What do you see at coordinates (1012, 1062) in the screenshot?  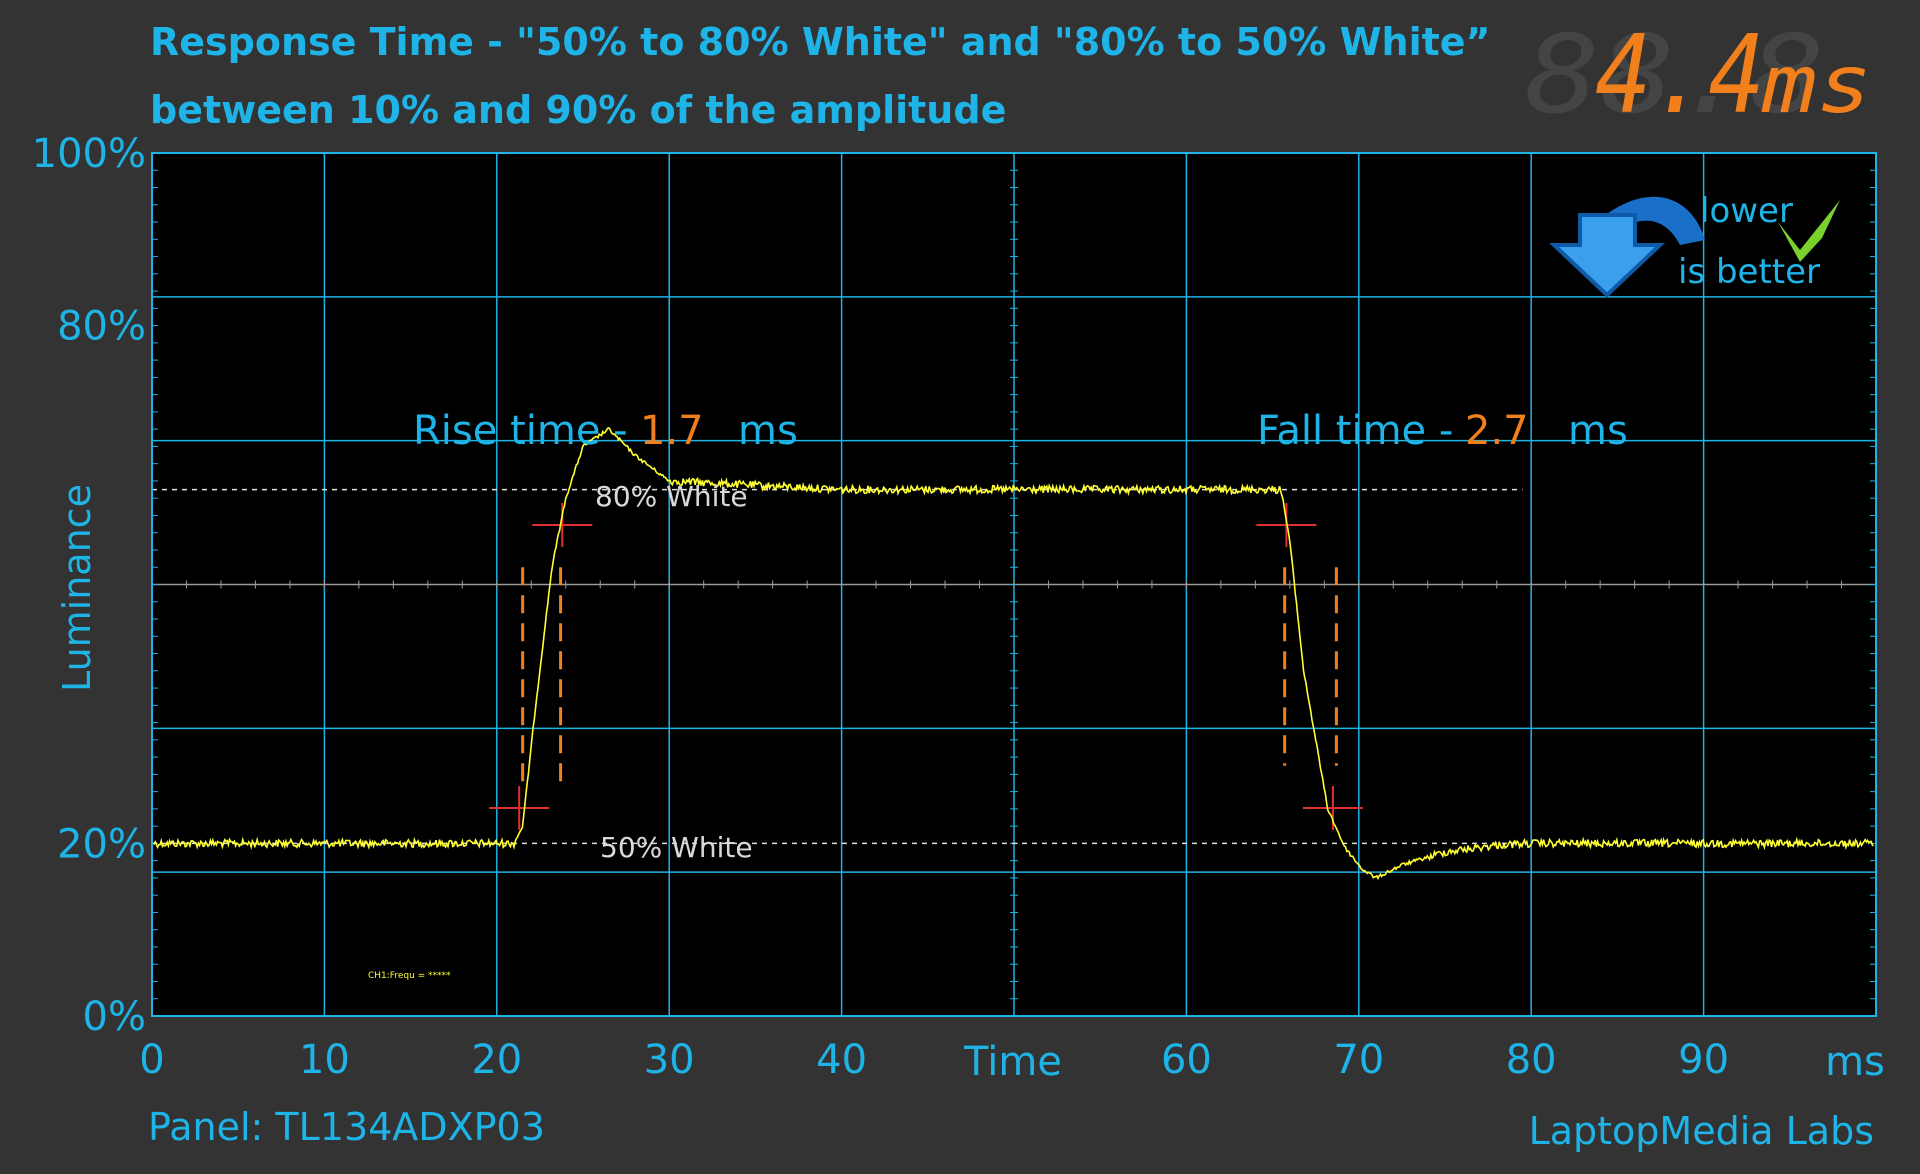 I see `x-axis-label: Time` at bounding box center [1012, 1062].